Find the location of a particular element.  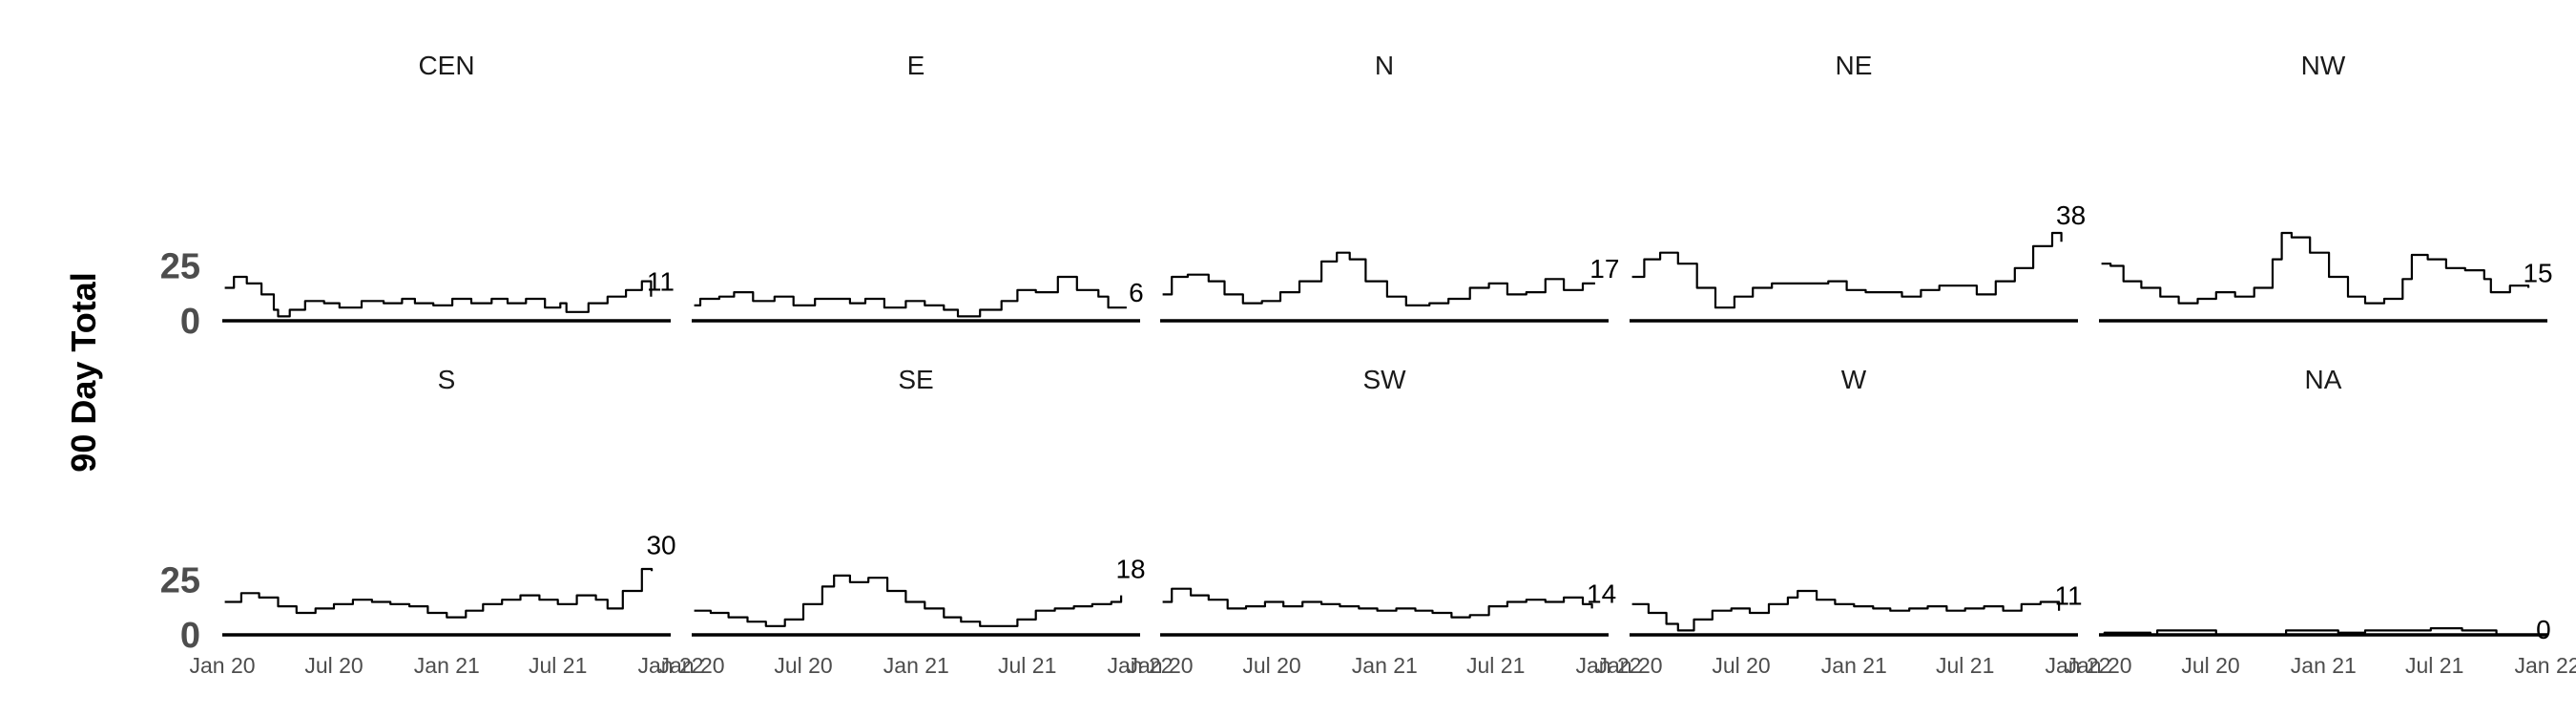

panel-nw: NW 15 is located at coordinates (2326, 187).